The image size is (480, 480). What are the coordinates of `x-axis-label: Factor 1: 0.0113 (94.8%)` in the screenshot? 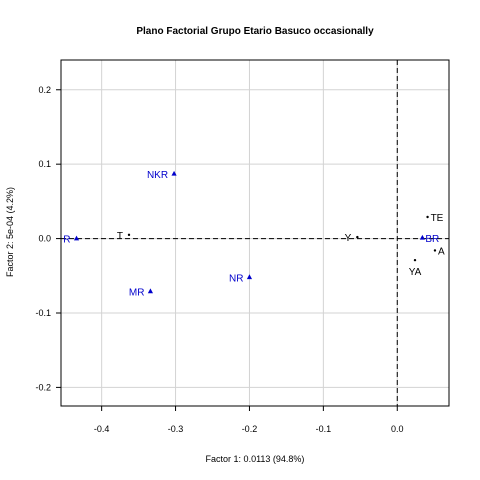 It's located at (255, 459).